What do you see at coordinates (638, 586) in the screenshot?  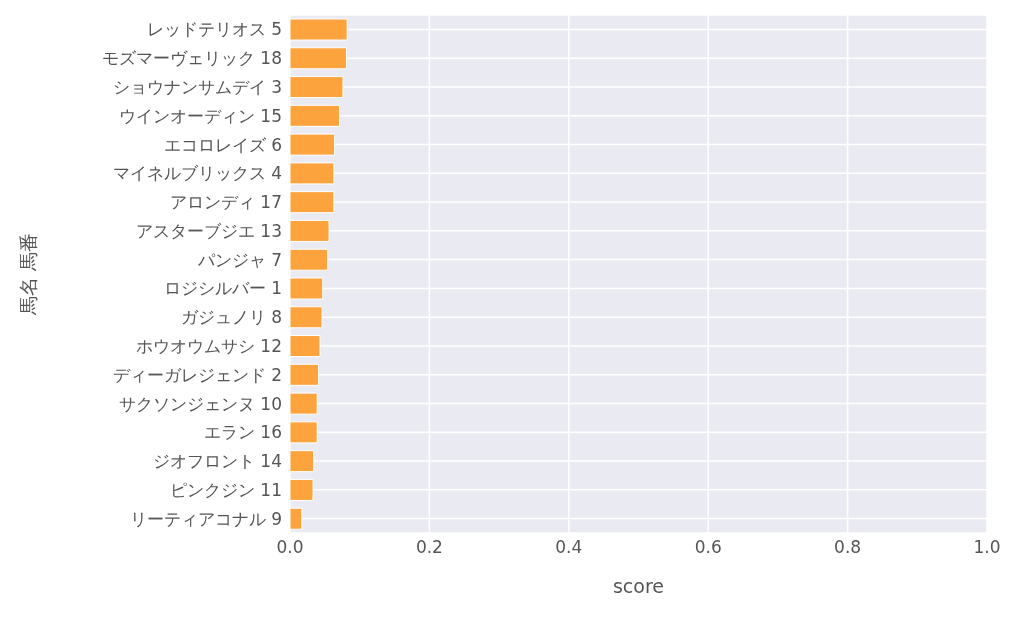 I see `x-axis-title: score` at bounding box center [638, 586].